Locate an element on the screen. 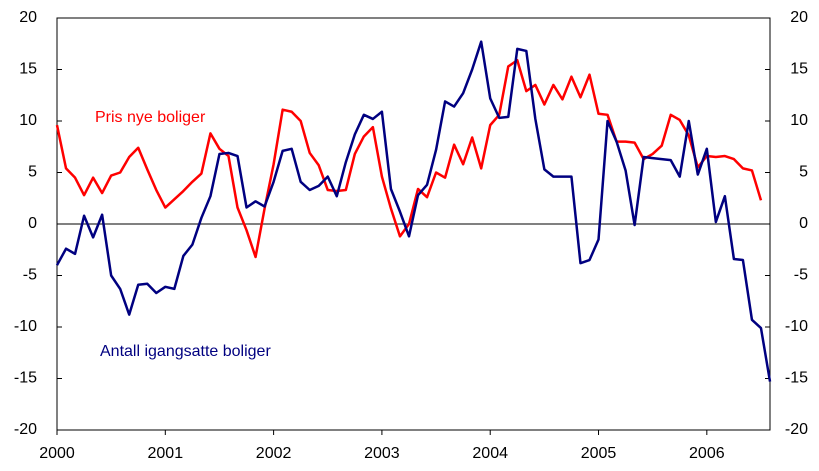 The height and width of the screenshot is (471, 819). x-tick-label: 2002 is located at coordinates (274, 453).